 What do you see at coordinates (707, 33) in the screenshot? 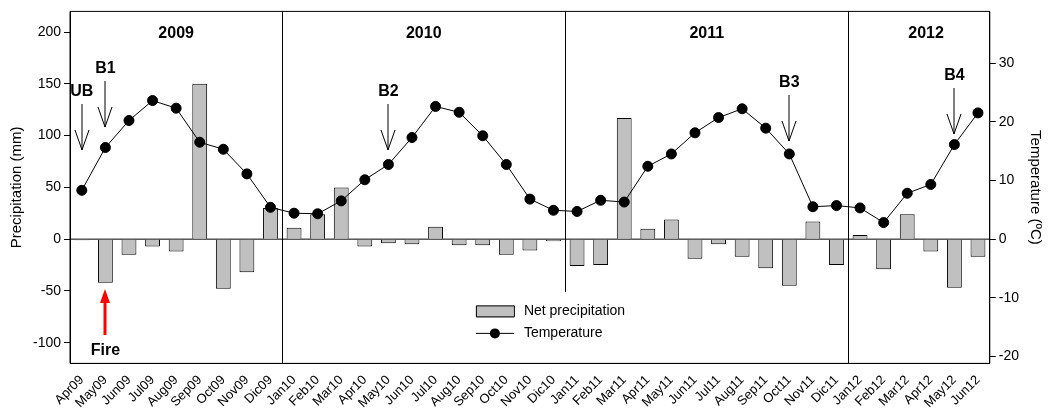
I see `annotation: 2011` at bounding box center [707, 33].